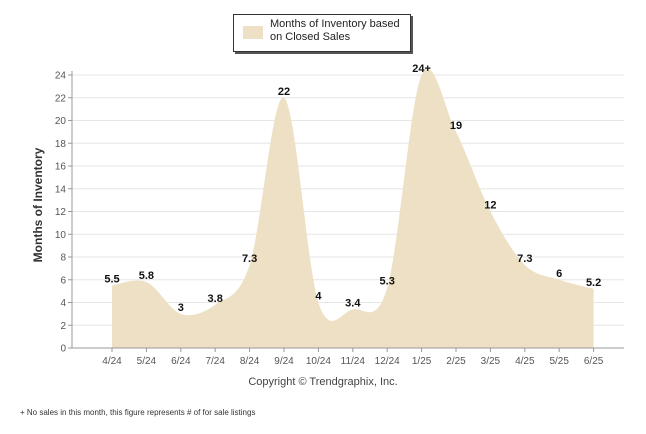 The height and width of the screenshot is (434, 646). What do you see at coordinates (318, 297) in the screenshot?
I see `data-label: 4` at bounding box center [318, 297].